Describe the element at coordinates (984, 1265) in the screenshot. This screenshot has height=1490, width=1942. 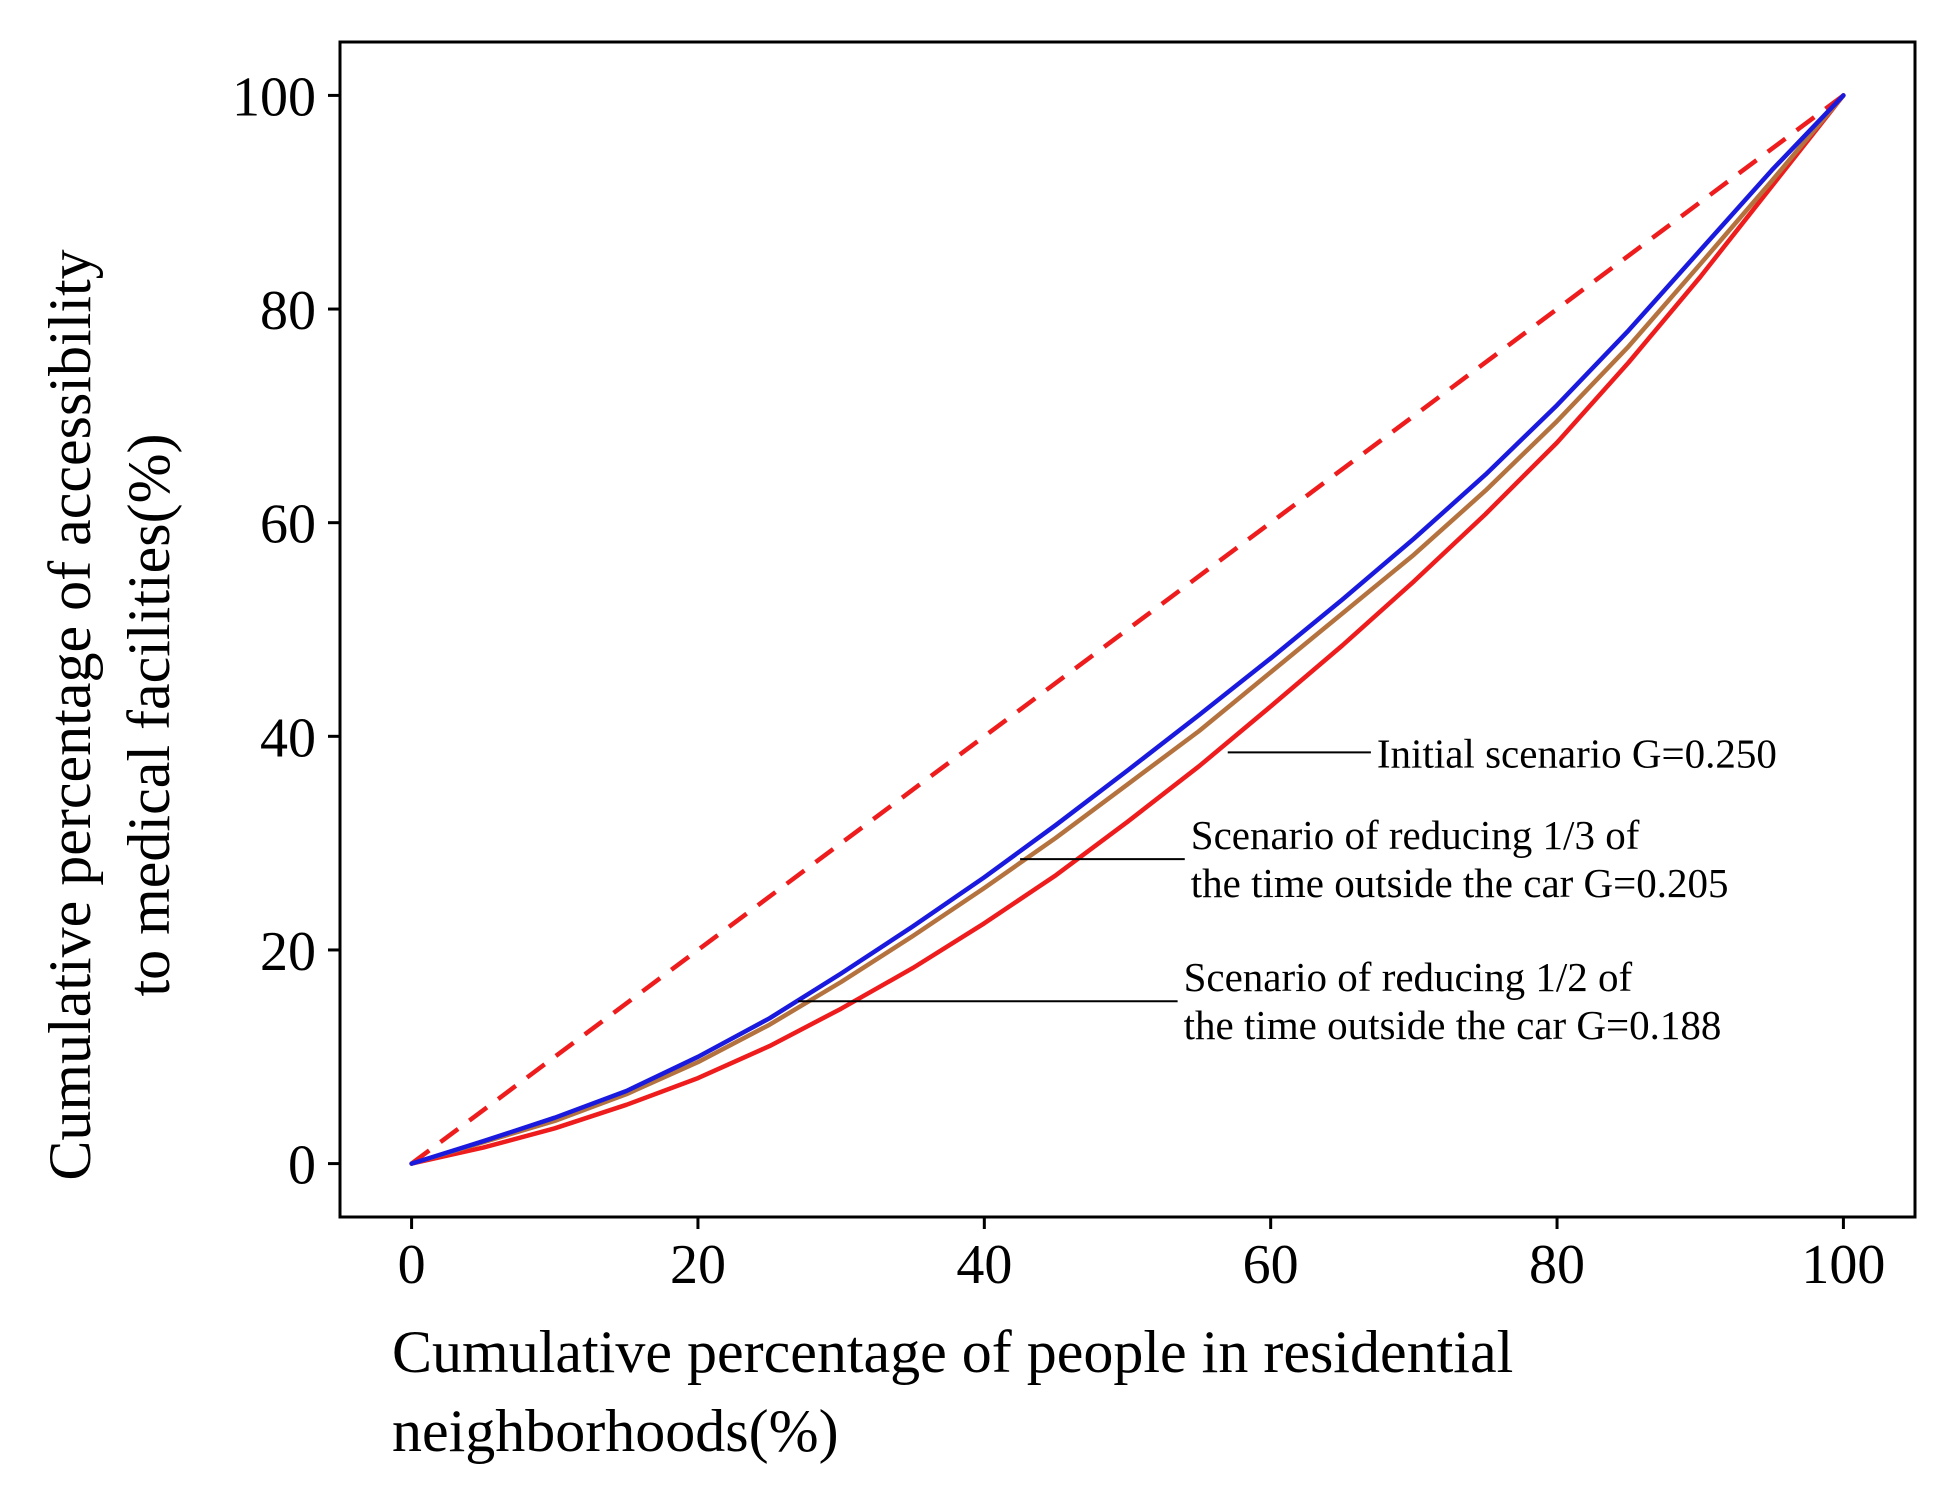
I see `x-tick-label: 40` at that location.